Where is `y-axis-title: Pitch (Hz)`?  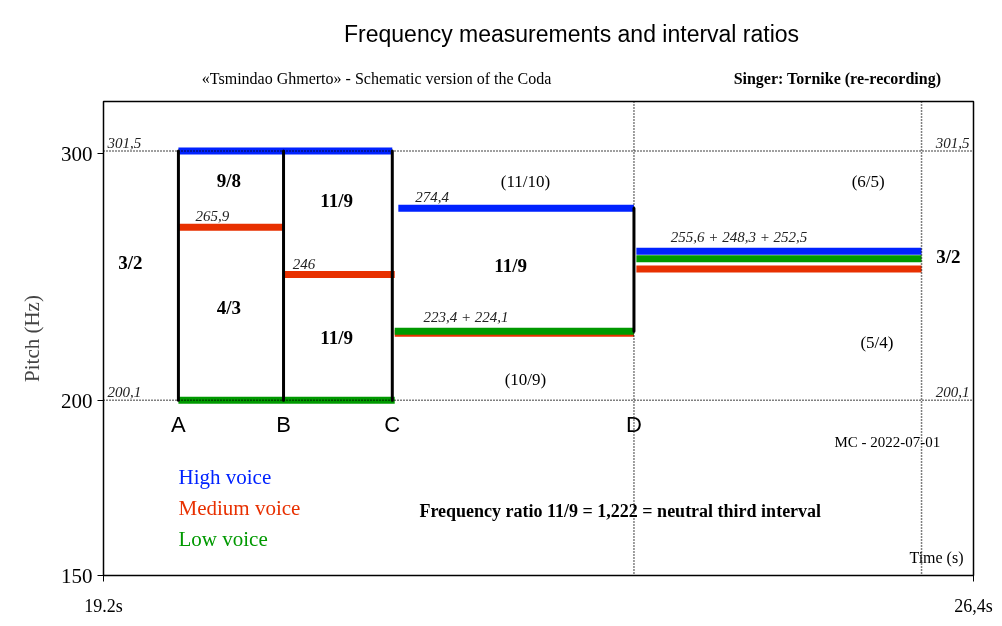
y-axis-title: Pitch (Hz) is located at coordinates (32, 338).